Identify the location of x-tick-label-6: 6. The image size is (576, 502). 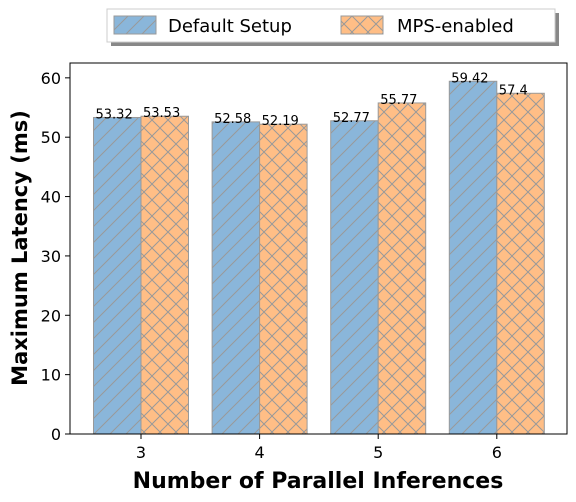
(497, 452).